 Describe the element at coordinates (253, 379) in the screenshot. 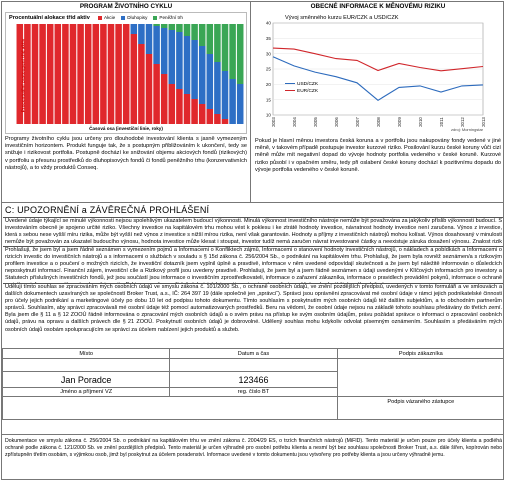

I see `agent-reg-number-value: 123466` at that location.